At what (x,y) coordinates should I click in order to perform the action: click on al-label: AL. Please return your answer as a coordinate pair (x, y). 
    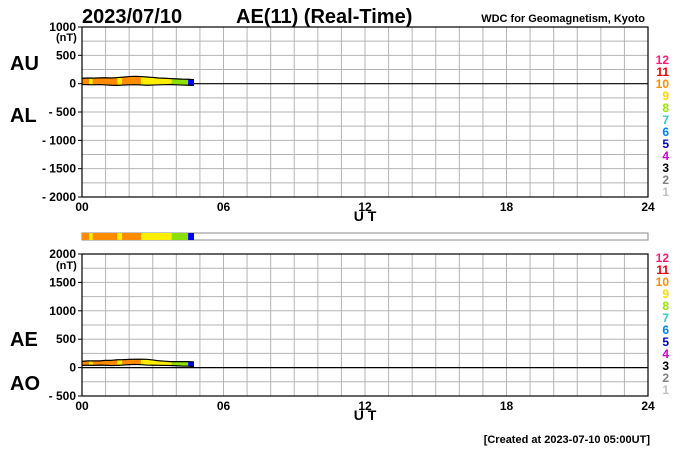
    Looking at the image, I should click on (23, 116).